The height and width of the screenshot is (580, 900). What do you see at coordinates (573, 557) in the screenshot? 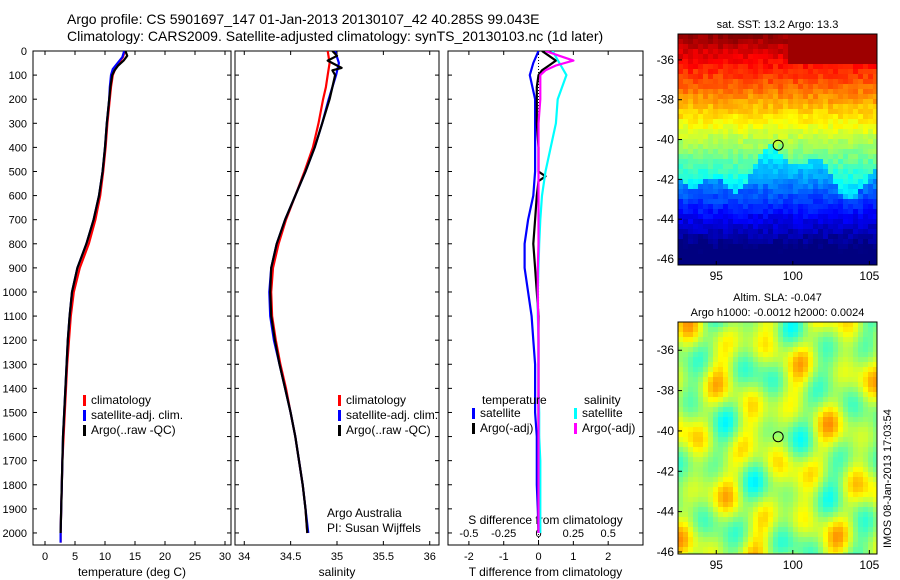
I see `differences-xtick-label: 1` at bounding box center [573, 557].